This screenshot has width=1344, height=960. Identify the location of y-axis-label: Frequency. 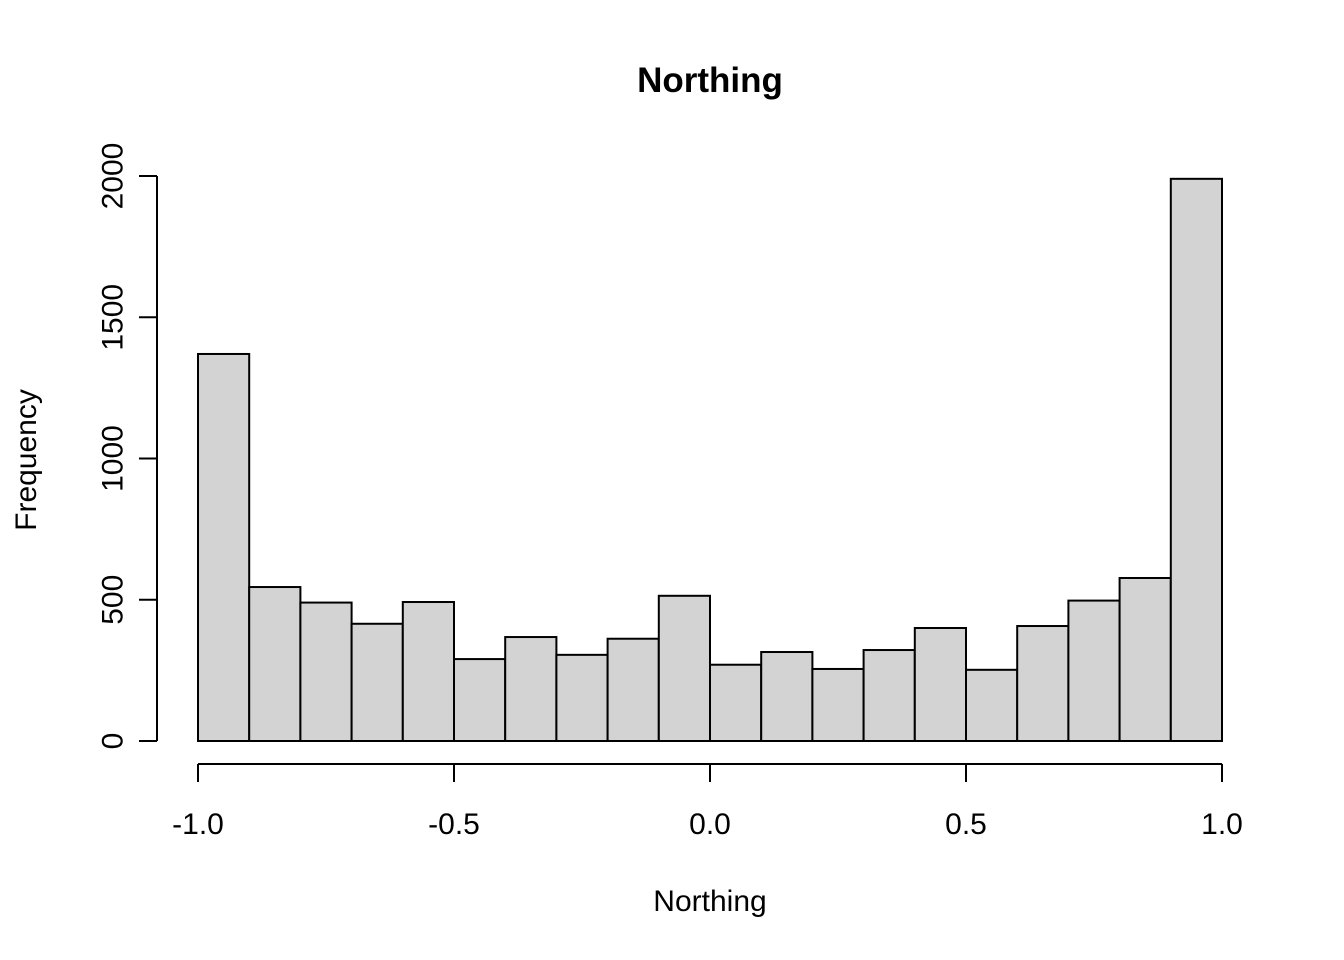
(26, 460).